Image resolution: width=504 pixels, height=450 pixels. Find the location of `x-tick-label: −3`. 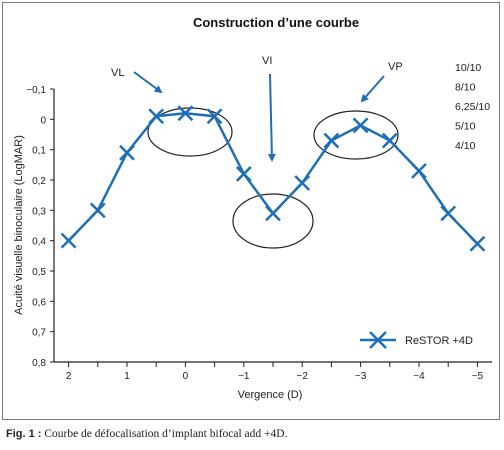

x-tick-label: −3 is located at coordinates (361, 376).